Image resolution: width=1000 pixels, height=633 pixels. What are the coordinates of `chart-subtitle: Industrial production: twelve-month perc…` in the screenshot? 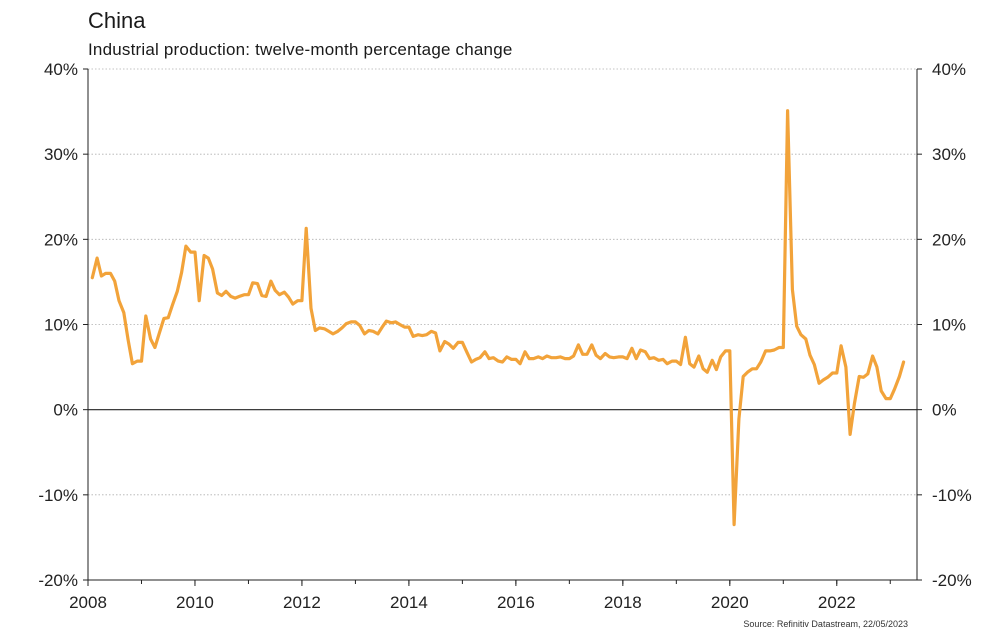 It's located at (300, 49).